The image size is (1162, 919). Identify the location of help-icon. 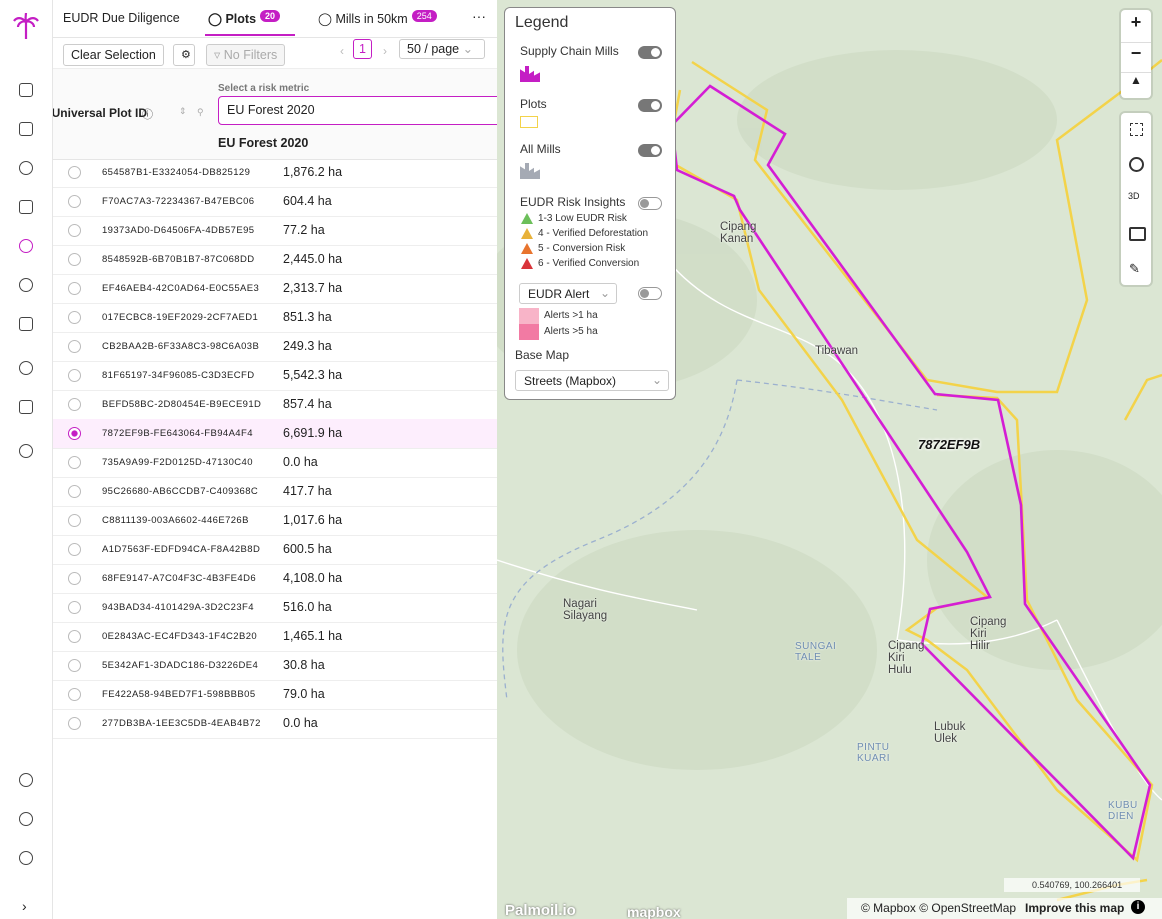
(26, 858).